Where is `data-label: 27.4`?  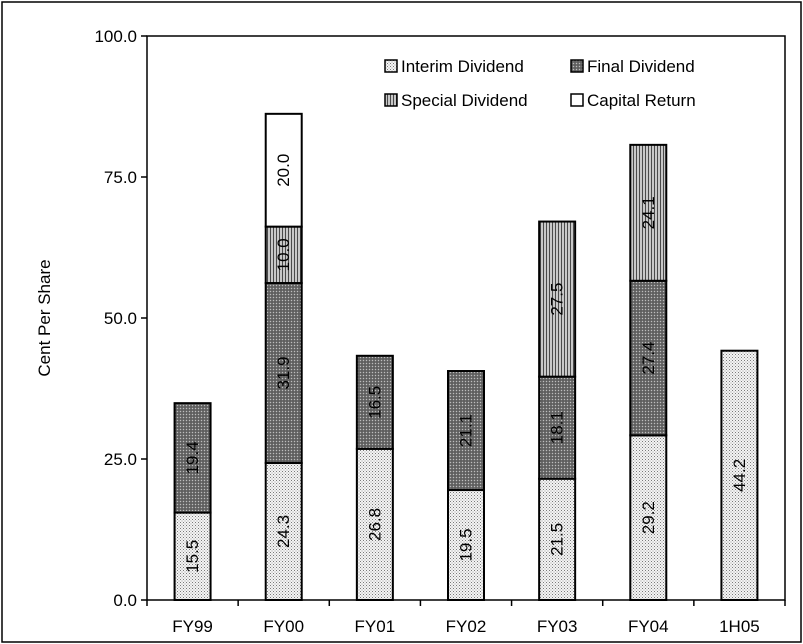
data-label: 27.4 is located at coordinates (648, 357).